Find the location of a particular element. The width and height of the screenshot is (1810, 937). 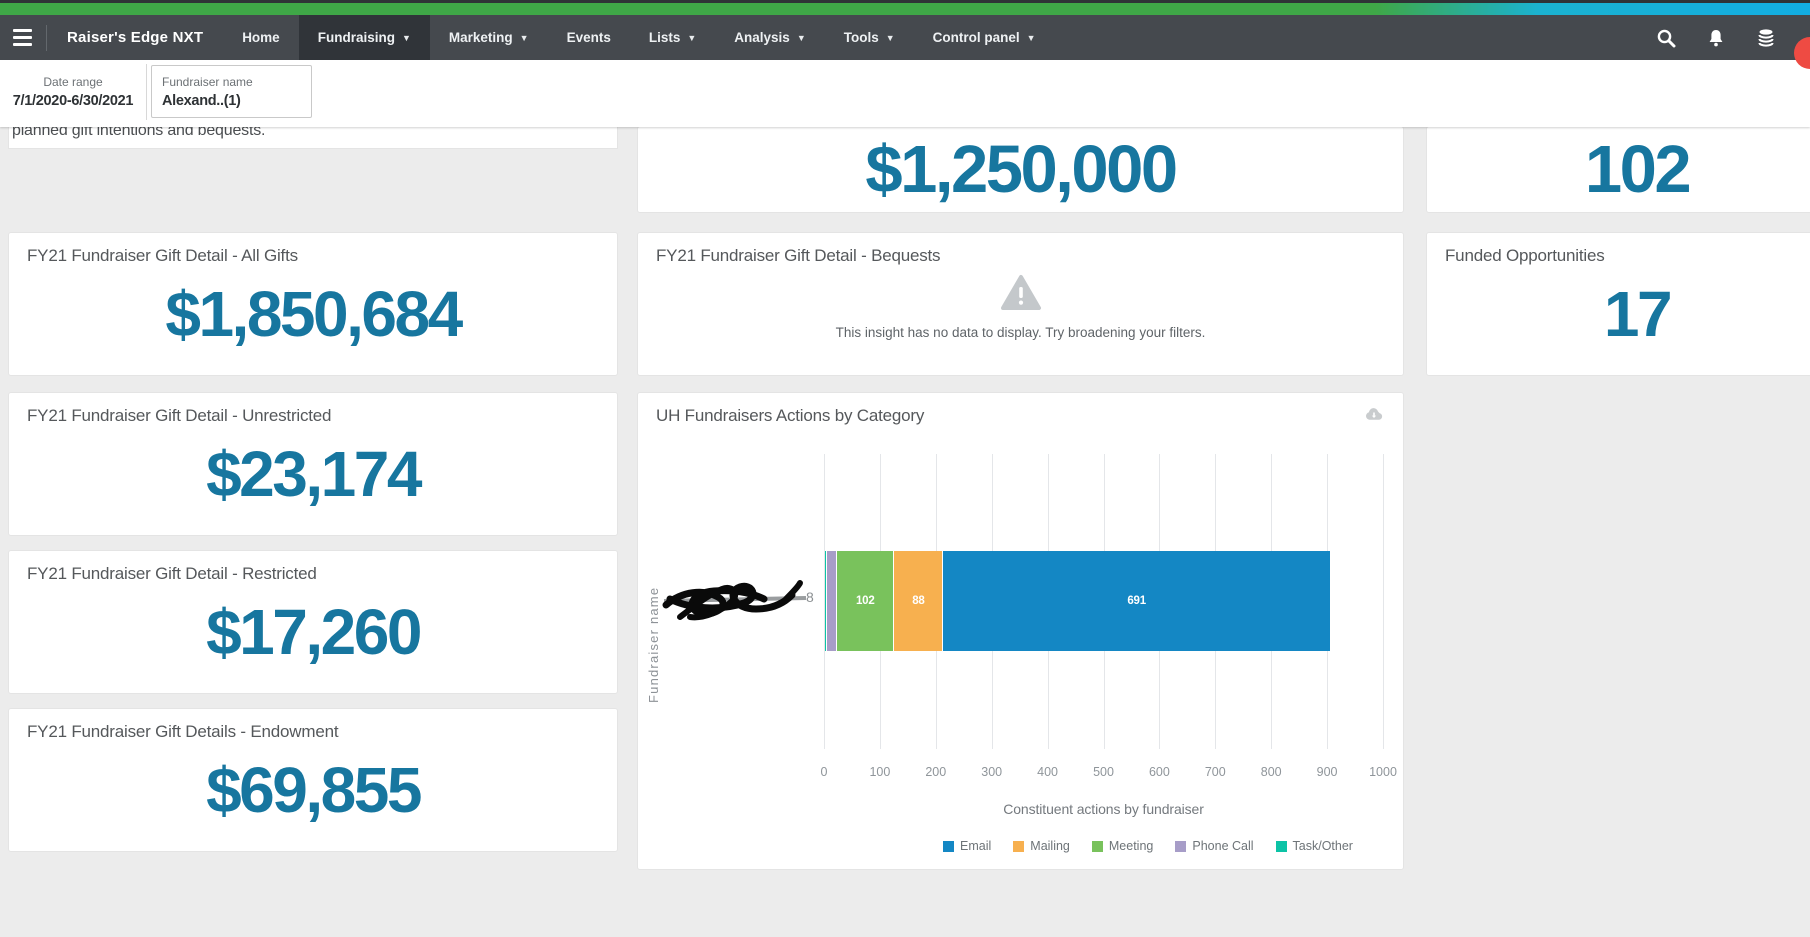

kpi-card-top-middle: $1,250,000 is located at coordinates (1020, 169).